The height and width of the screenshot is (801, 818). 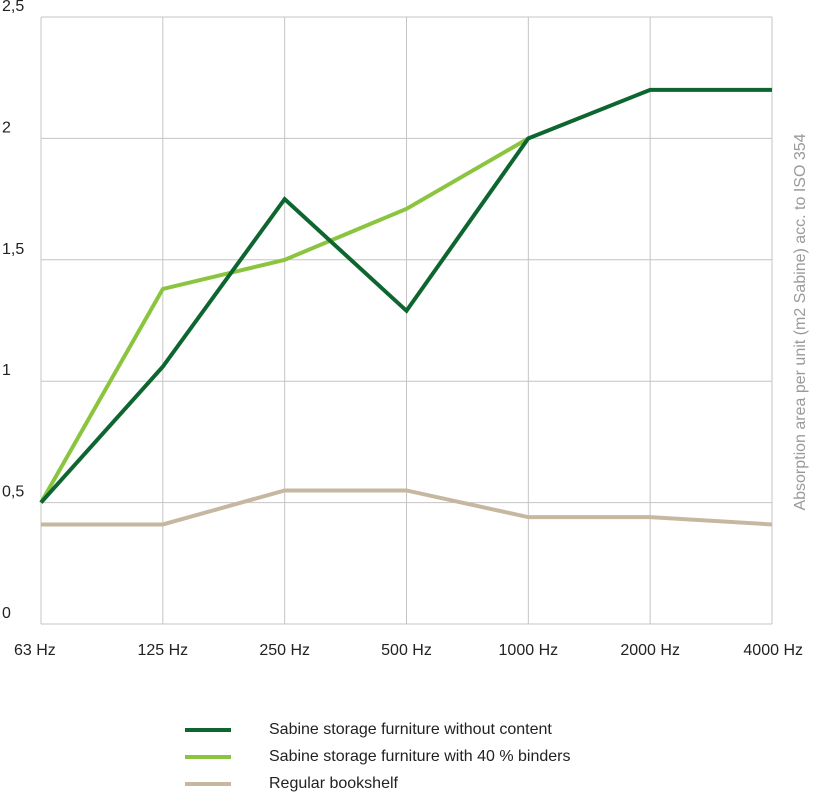 I want to click on x-tick-label: 63 Hz, so click(x=35, y=650).